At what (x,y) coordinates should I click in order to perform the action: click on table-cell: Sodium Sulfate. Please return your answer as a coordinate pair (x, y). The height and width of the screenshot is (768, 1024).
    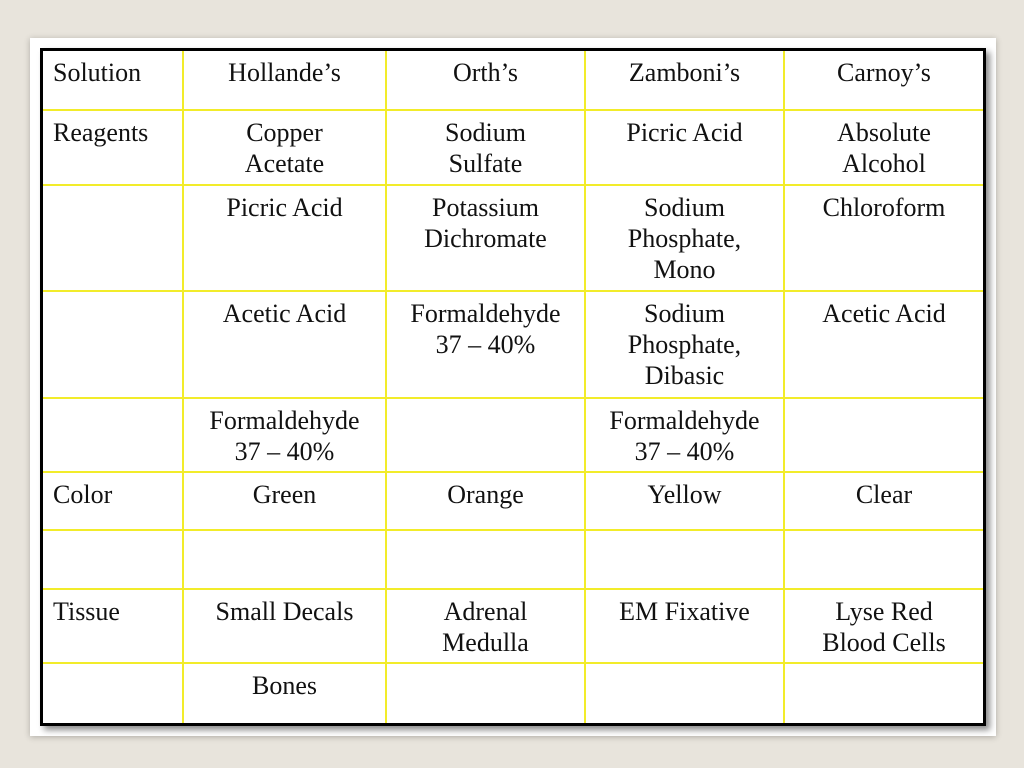
    Looking at the image, I should click on (485, 147).